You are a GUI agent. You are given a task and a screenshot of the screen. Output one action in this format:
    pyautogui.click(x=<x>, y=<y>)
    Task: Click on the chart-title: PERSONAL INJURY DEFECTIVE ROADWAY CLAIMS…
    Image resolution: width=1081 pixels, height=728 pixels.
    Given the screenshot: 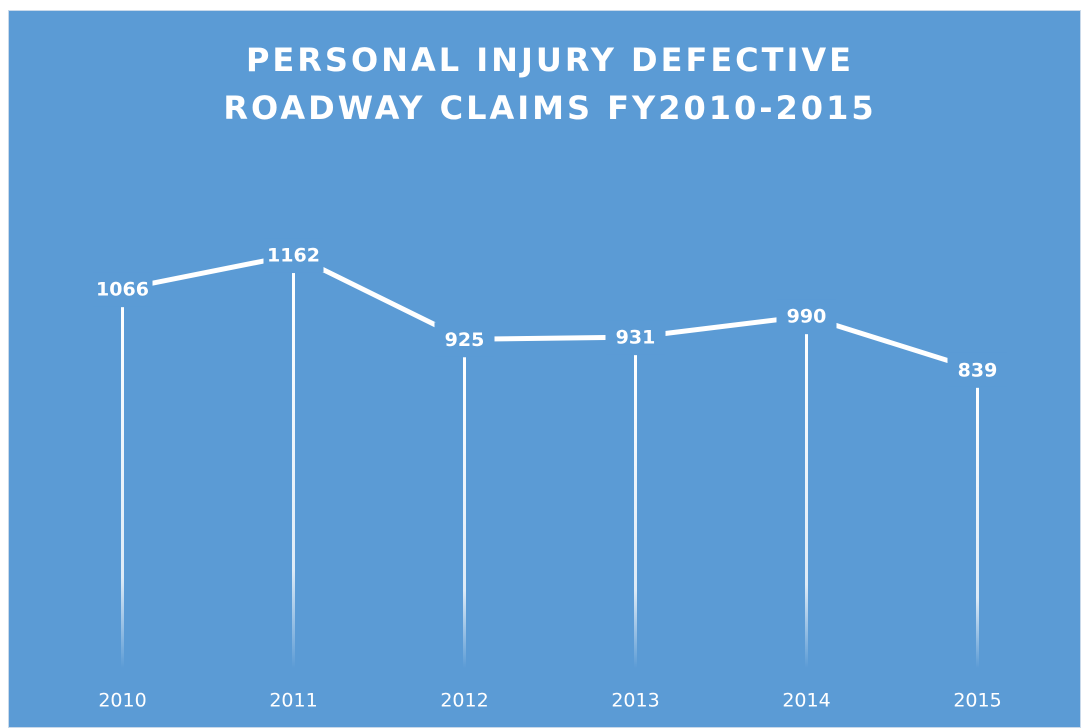 What is the action you would take?
    pyautogui.click(x=550, y=84)
    